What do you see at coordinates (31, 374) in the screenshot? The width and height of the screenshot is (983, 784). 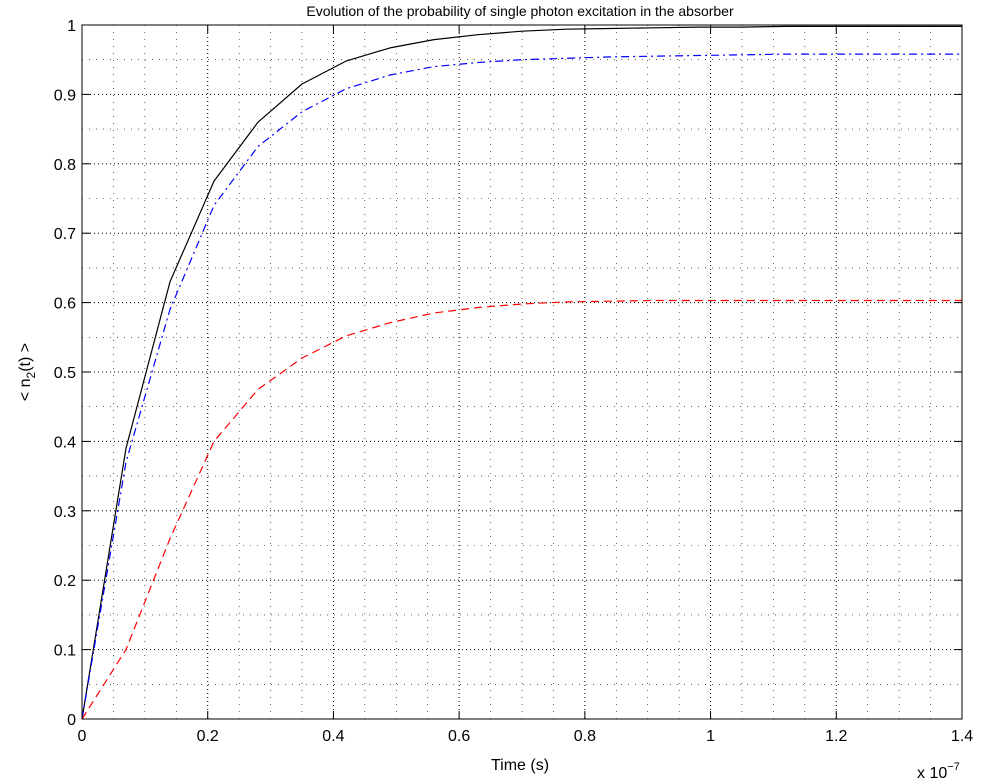 I see `y-label-sub: 2` at bounding box center [31, 374].